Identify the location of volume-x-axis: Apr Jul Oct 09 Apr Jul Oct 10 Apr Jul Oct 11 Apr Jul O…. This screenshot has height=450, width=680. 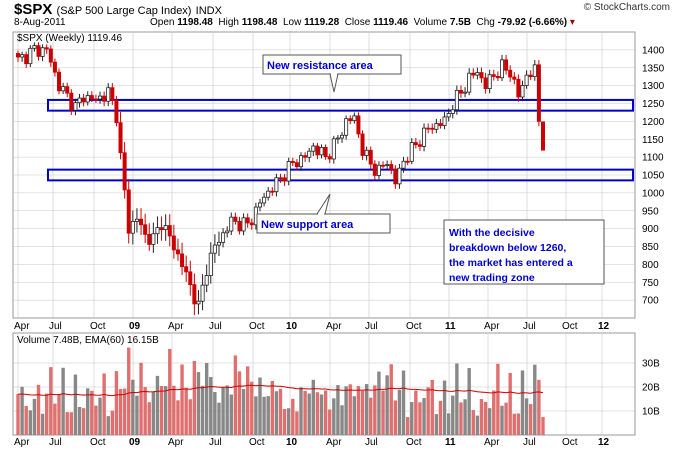
(312, 442).